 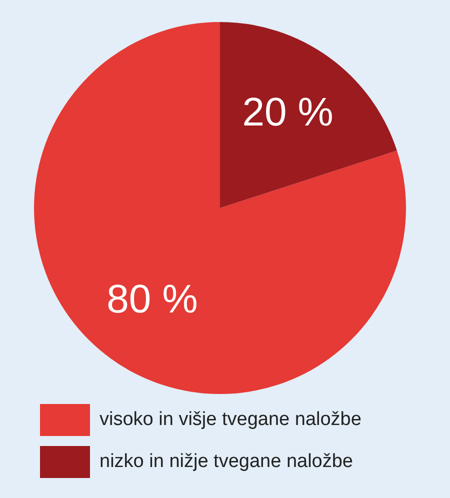 I want to click on data-label: 80 %, so click(x=152, y=299).